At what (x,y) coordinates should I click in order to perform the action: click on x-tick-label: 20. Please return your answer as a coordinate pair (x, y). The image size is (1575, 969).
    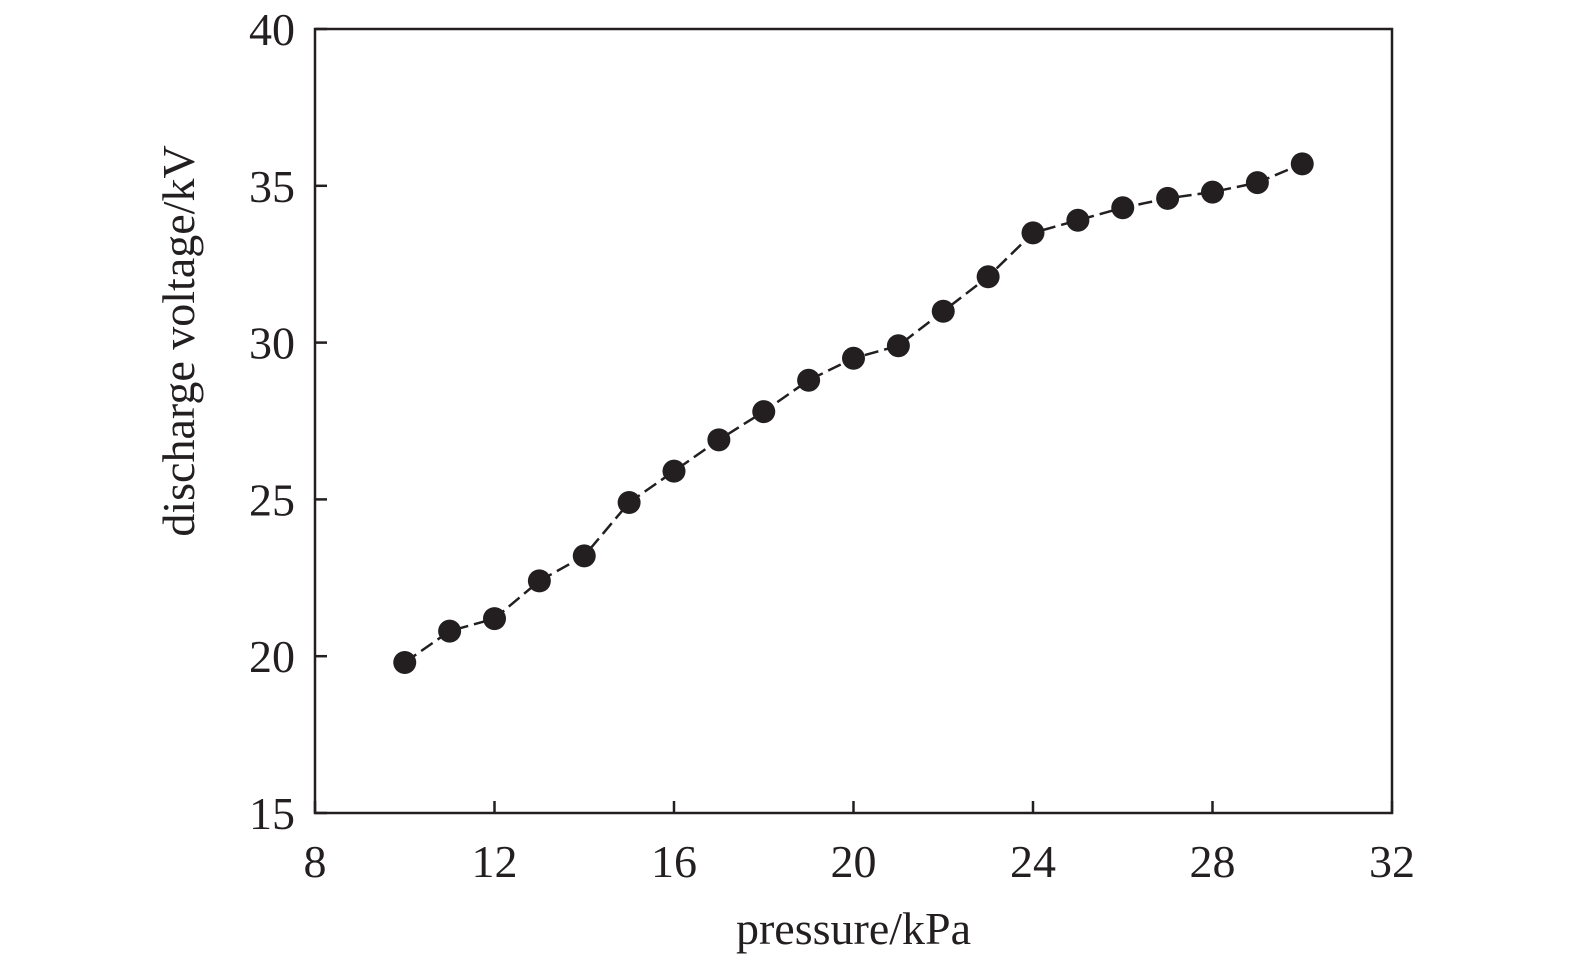
    Looking at the image, I should click on (854, 861).